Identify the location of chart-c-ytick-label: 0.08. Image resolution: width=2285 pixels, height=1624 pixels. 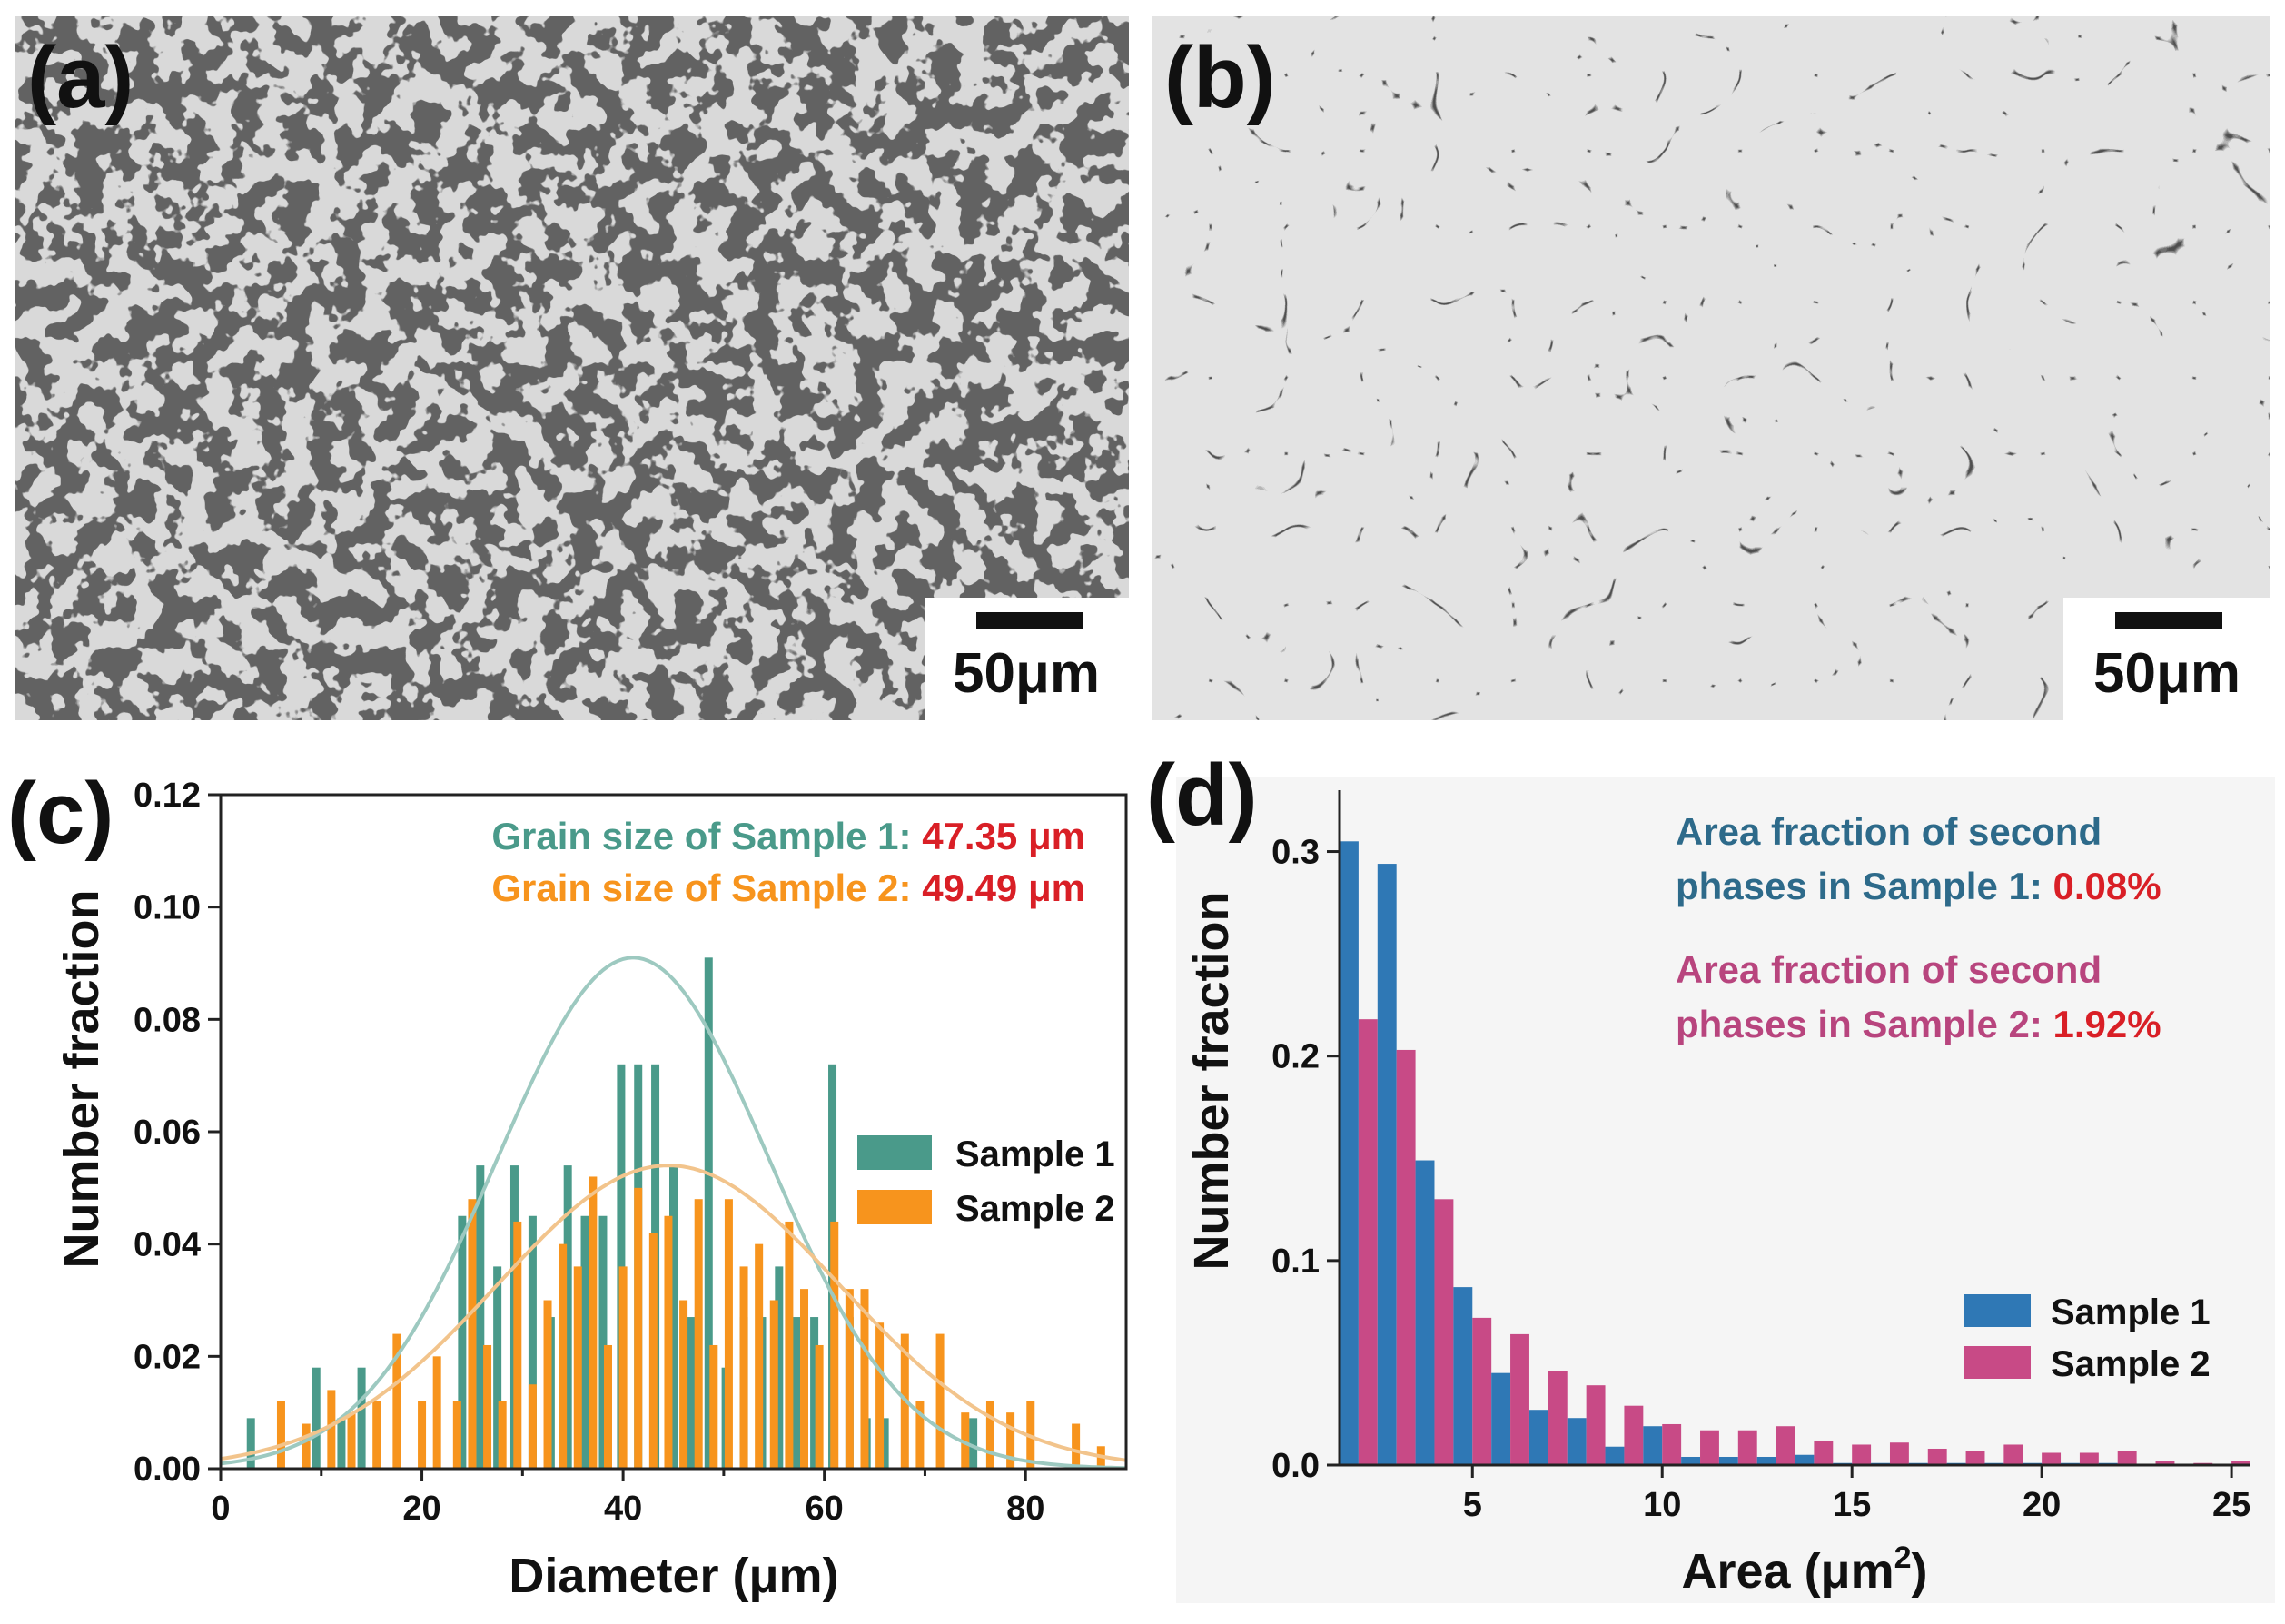
(167, 1020).